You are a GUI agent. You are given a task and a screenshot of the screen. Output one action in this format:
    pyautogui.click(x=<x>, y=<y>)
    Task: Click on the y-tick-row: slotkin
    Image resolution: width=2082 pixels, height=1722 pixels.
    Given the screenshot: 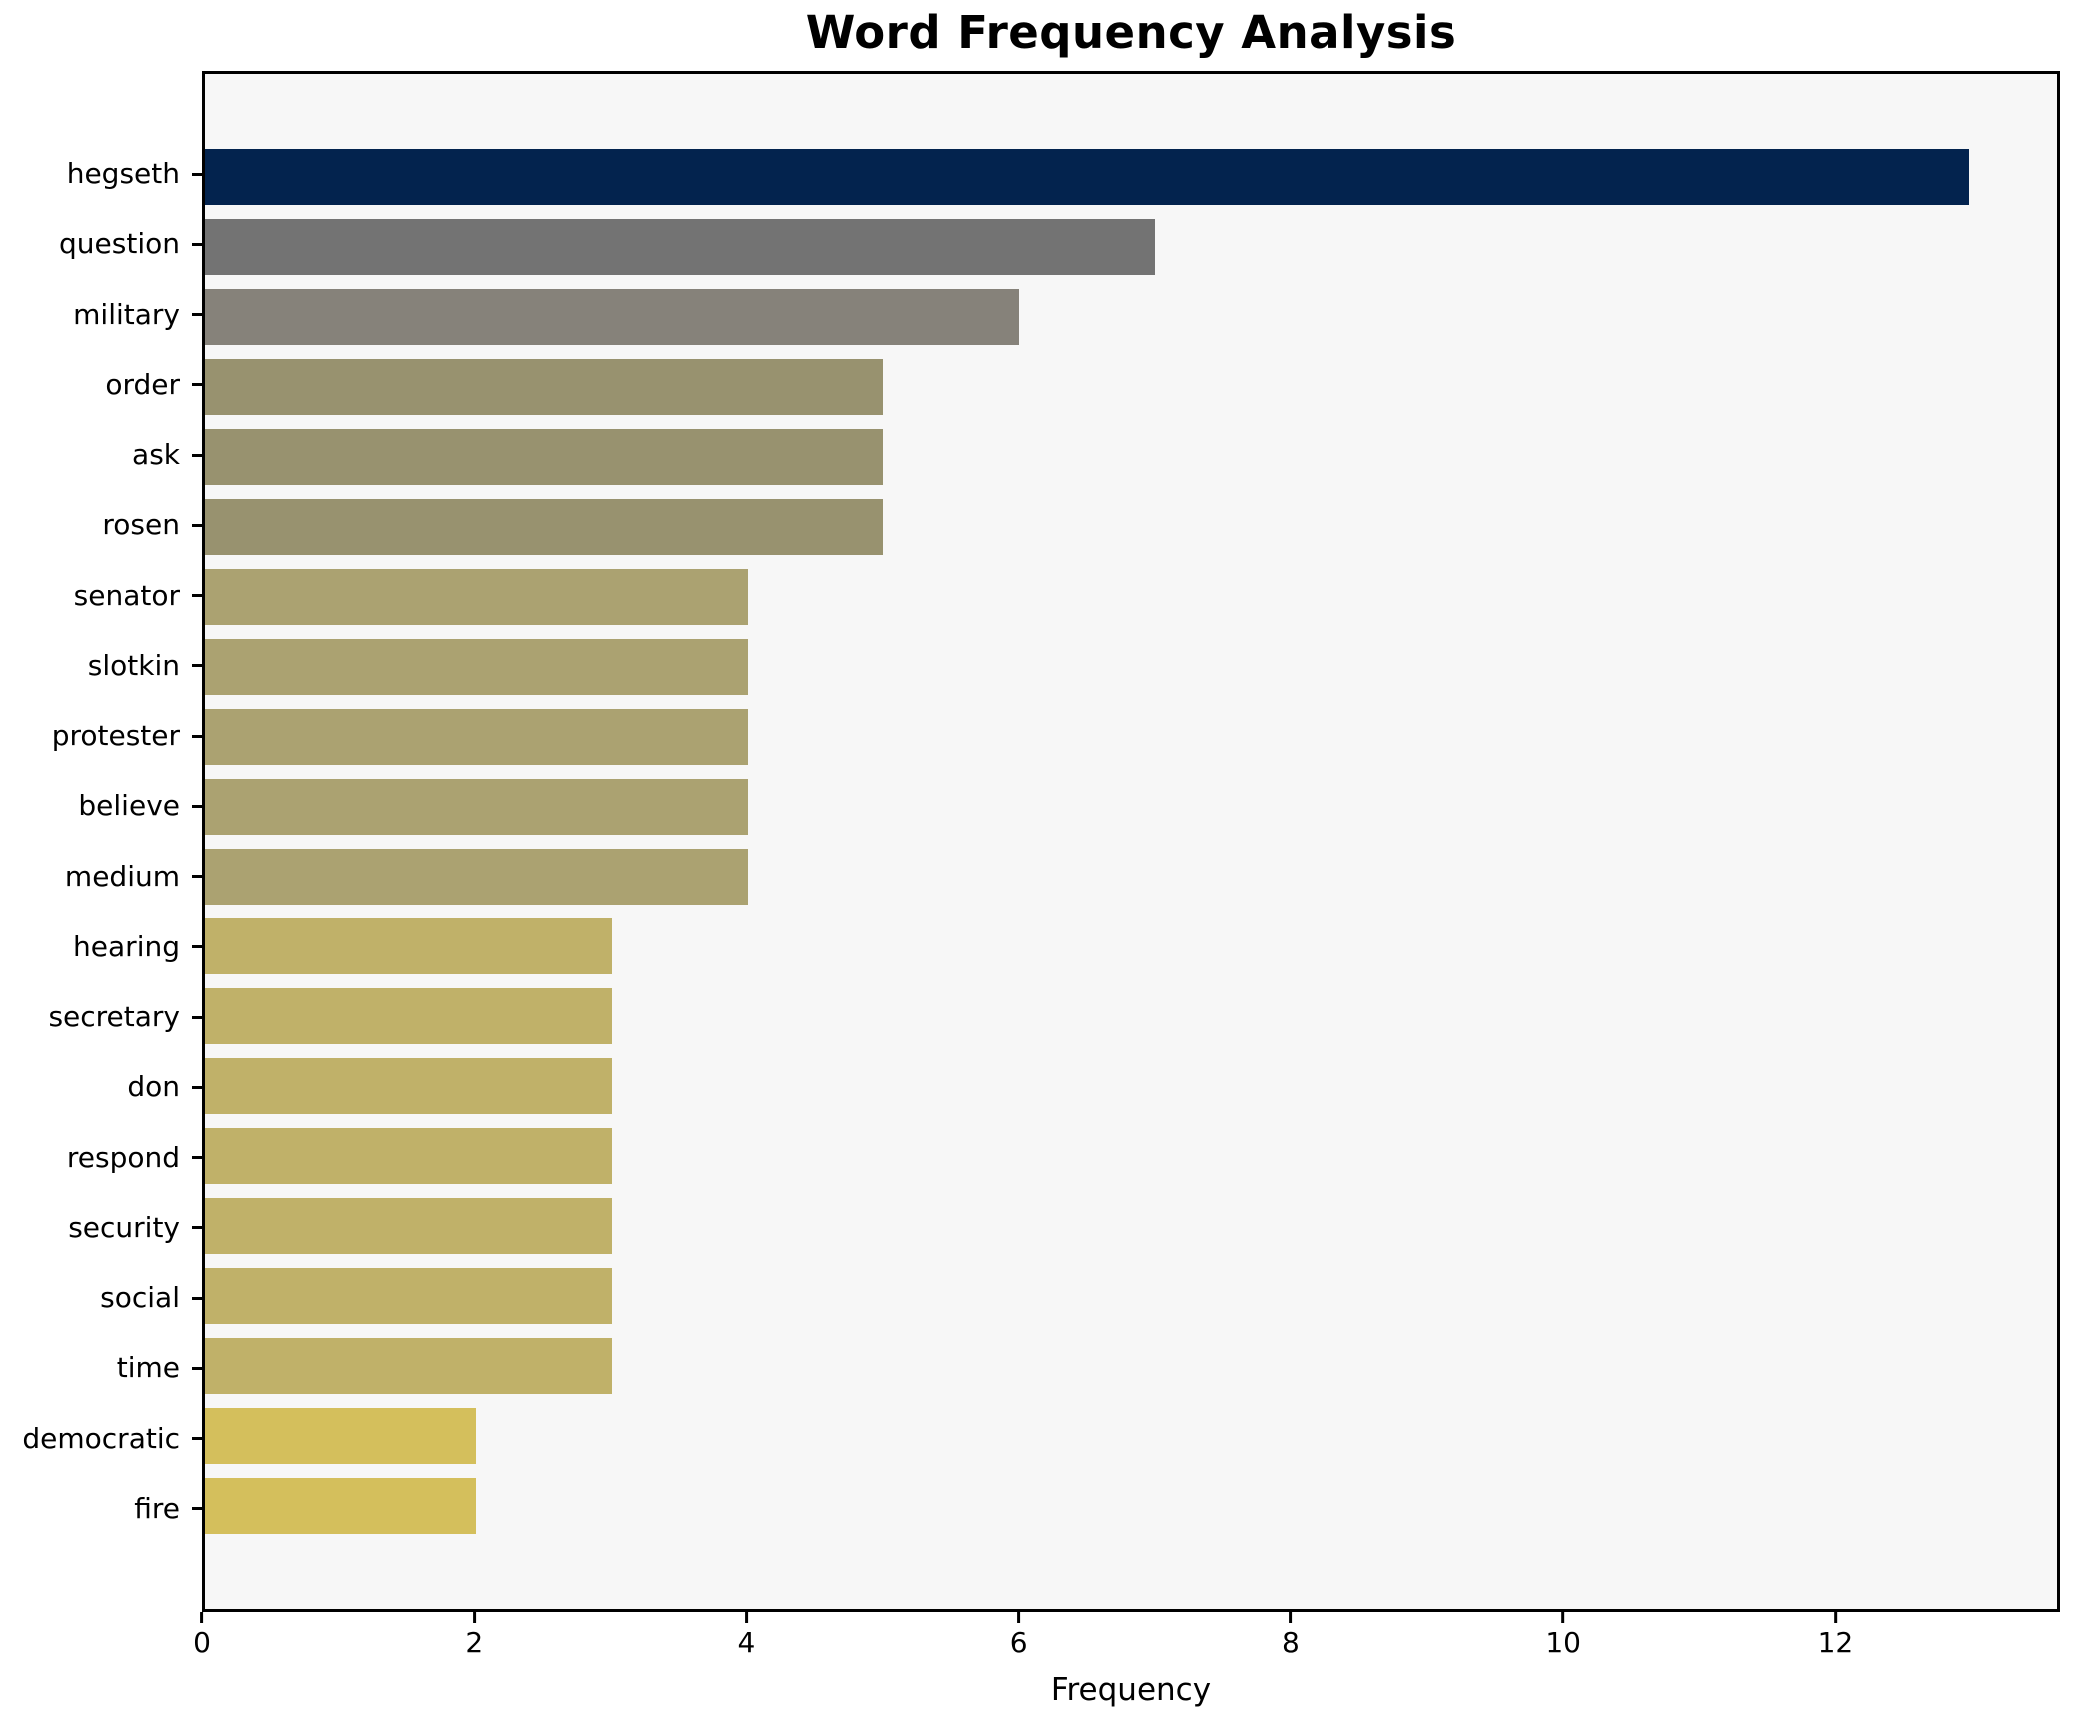 What is the action you would take?
    pyautogui.click(x=101, y=666)
    